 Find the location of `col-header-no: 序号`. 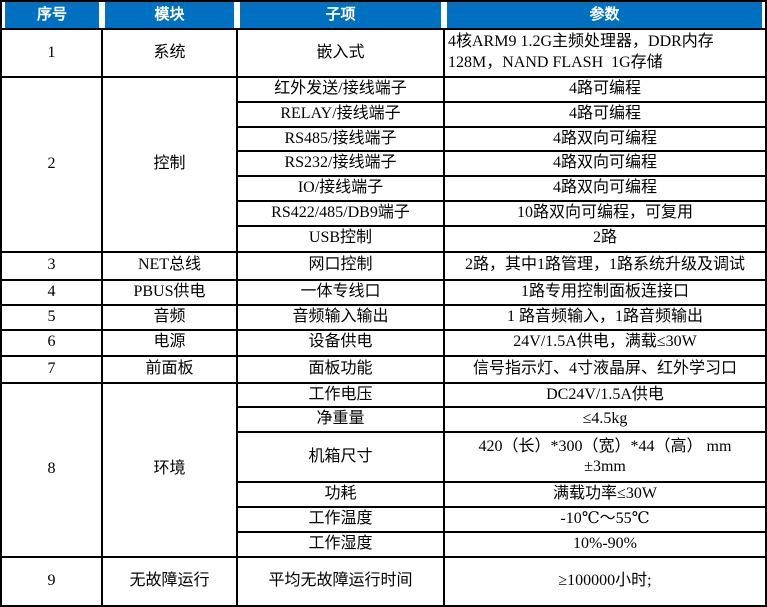

col-header-no: 序号 is located at coordinates (51, 15).